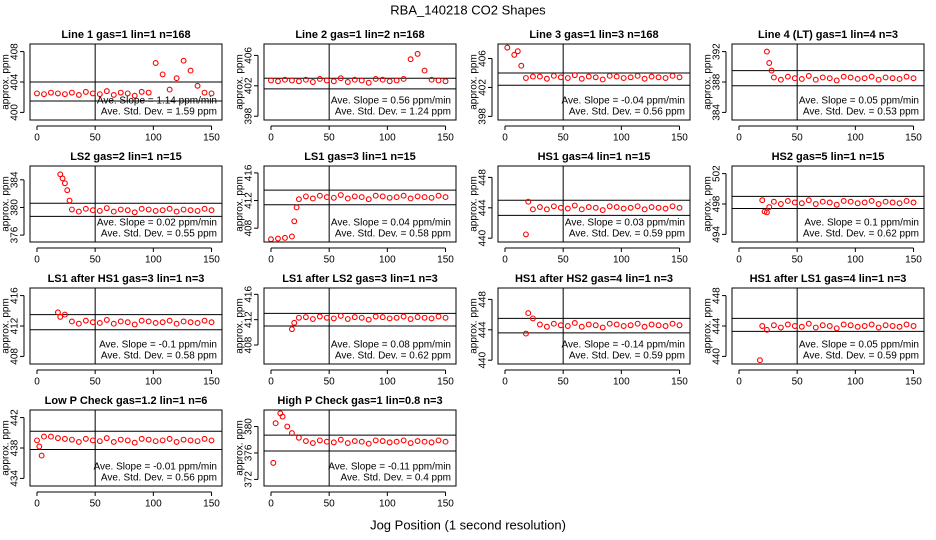  I want to click on y-tick-label: 380, so click(15, 207).